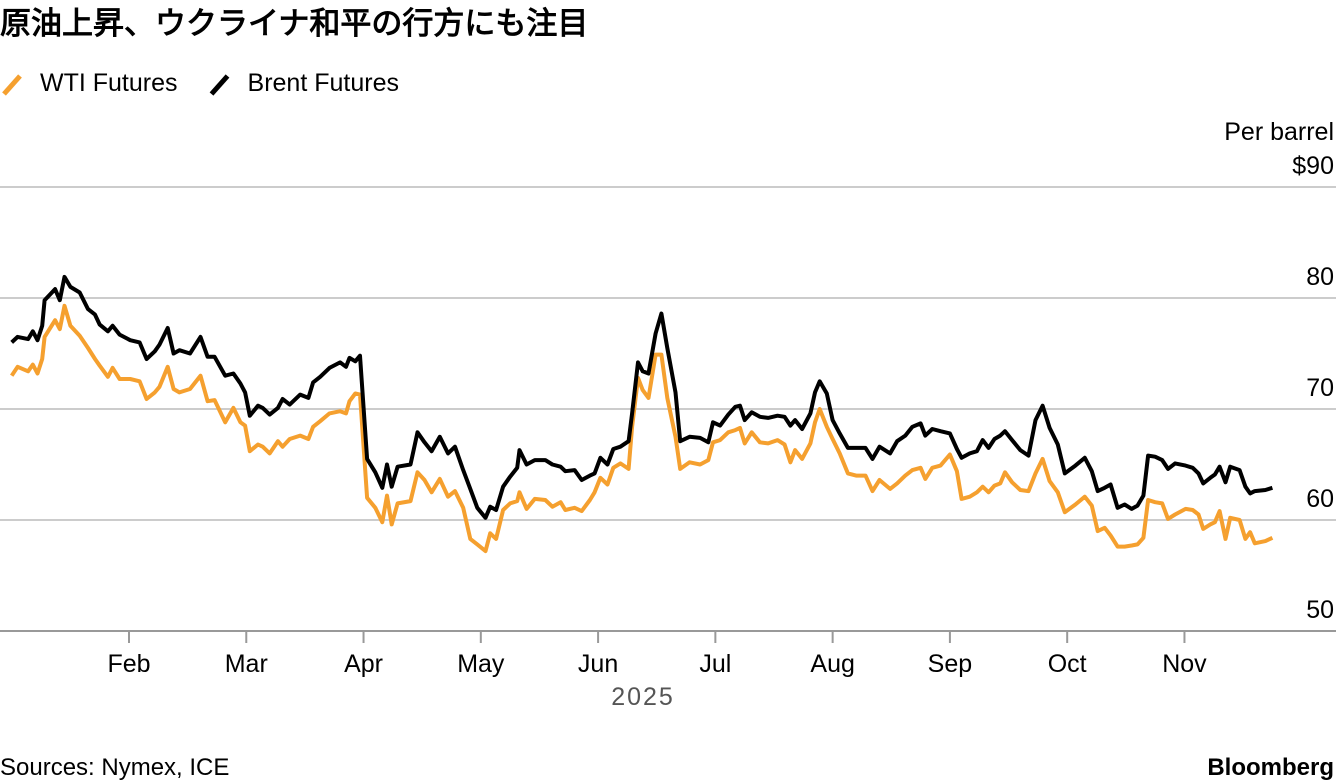 The width and height of the screenshot is (1336, 784). I want to click on x-tick-label: May, so click(481, 664).